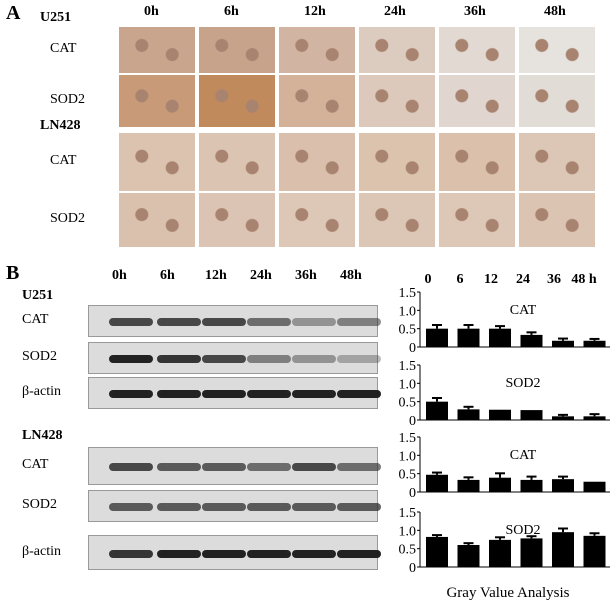  Describe the element at coordinates (428, 279) in the screenshot. I see `chart-header-label: 0` at that location.